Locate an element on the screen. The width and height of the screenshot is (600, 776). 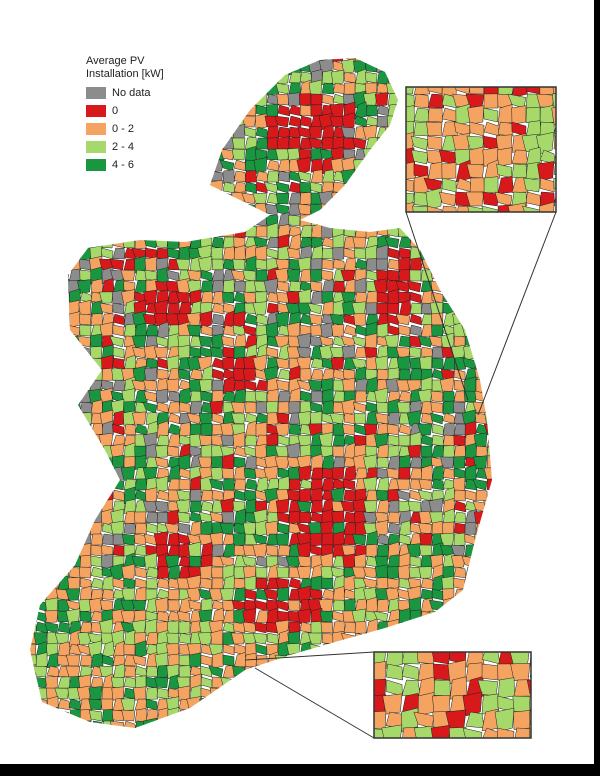
dublin-inset is located at coordinates (481, 149).